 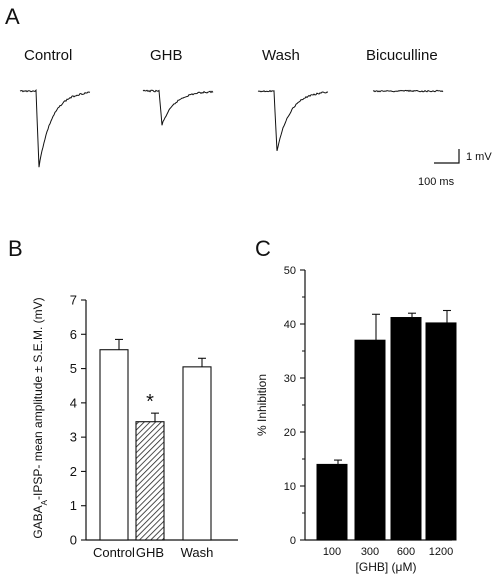 I want to click on panel-c-letter: C, so click(x=263, y=248).